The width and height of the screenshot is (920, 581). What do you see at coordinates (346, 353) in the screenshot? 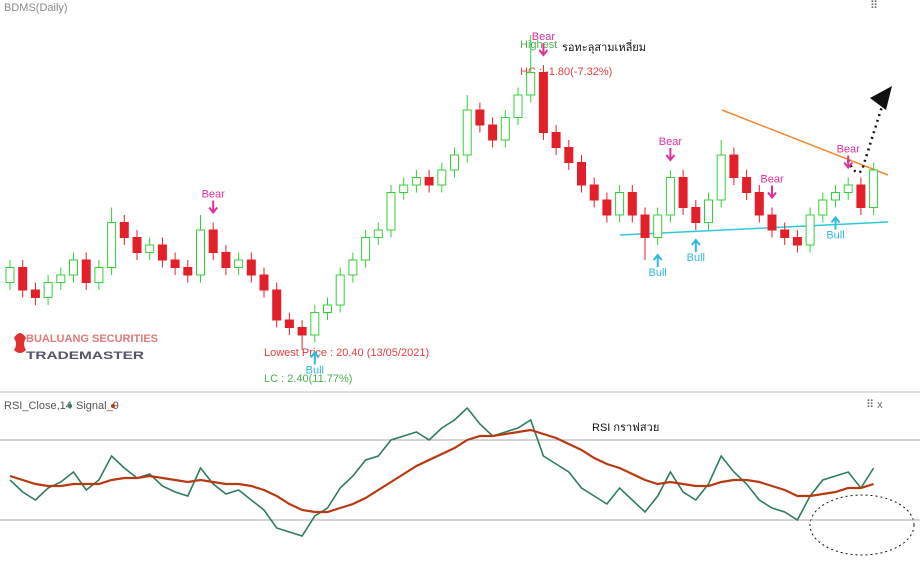
I see `lowest-label: Lowest Price : 20.40 (13/05/2021)` at bounding box center [346, 353].